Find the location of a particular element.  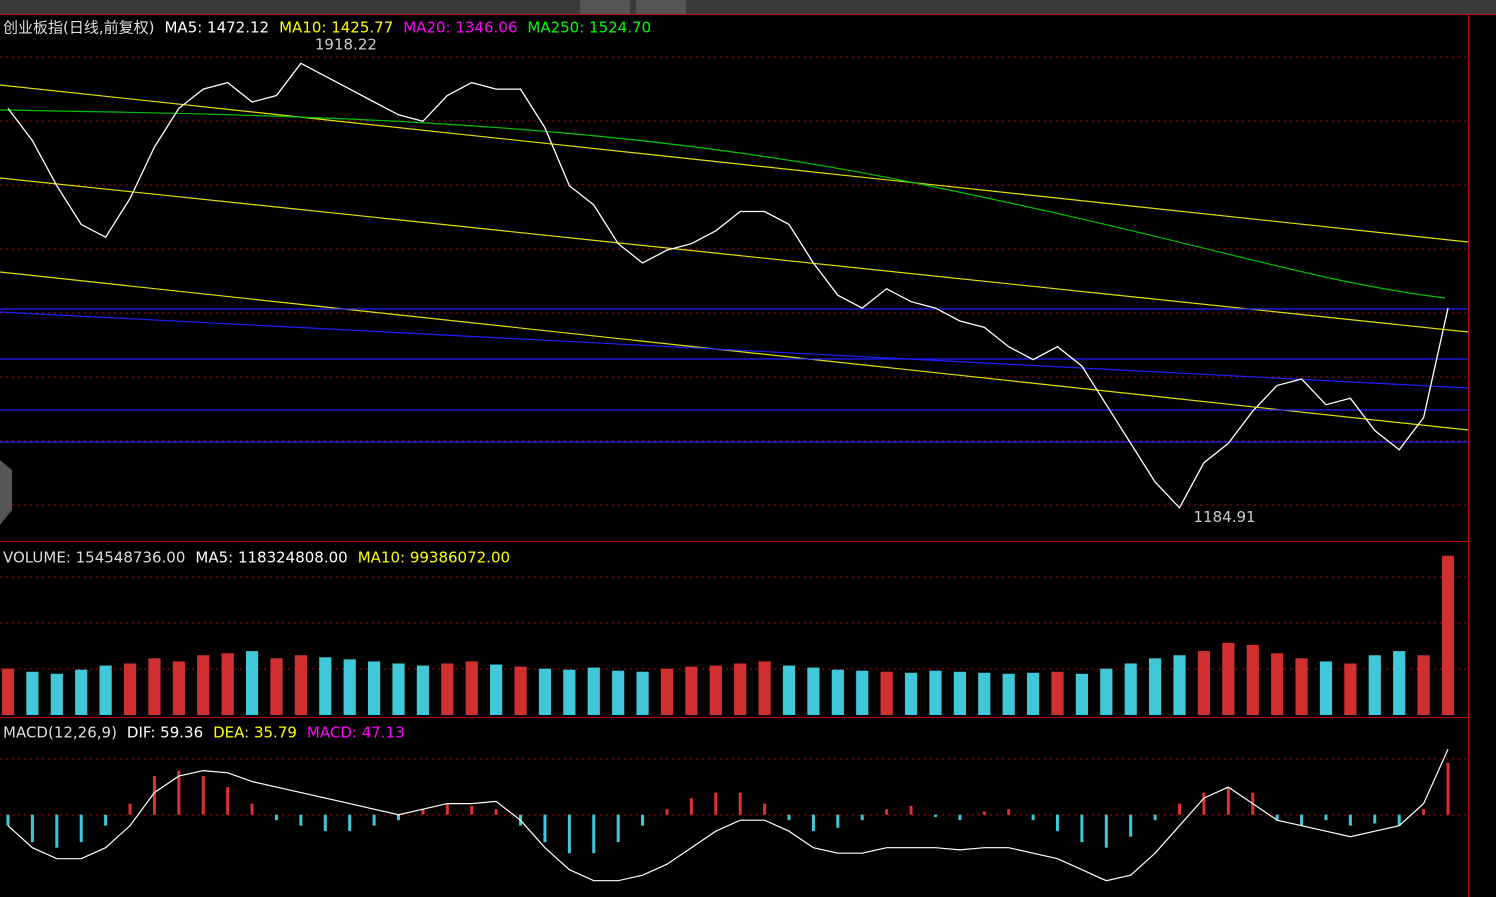

pane-title: 创业板指(日线,前复权) is located at coordinates (78, 28).